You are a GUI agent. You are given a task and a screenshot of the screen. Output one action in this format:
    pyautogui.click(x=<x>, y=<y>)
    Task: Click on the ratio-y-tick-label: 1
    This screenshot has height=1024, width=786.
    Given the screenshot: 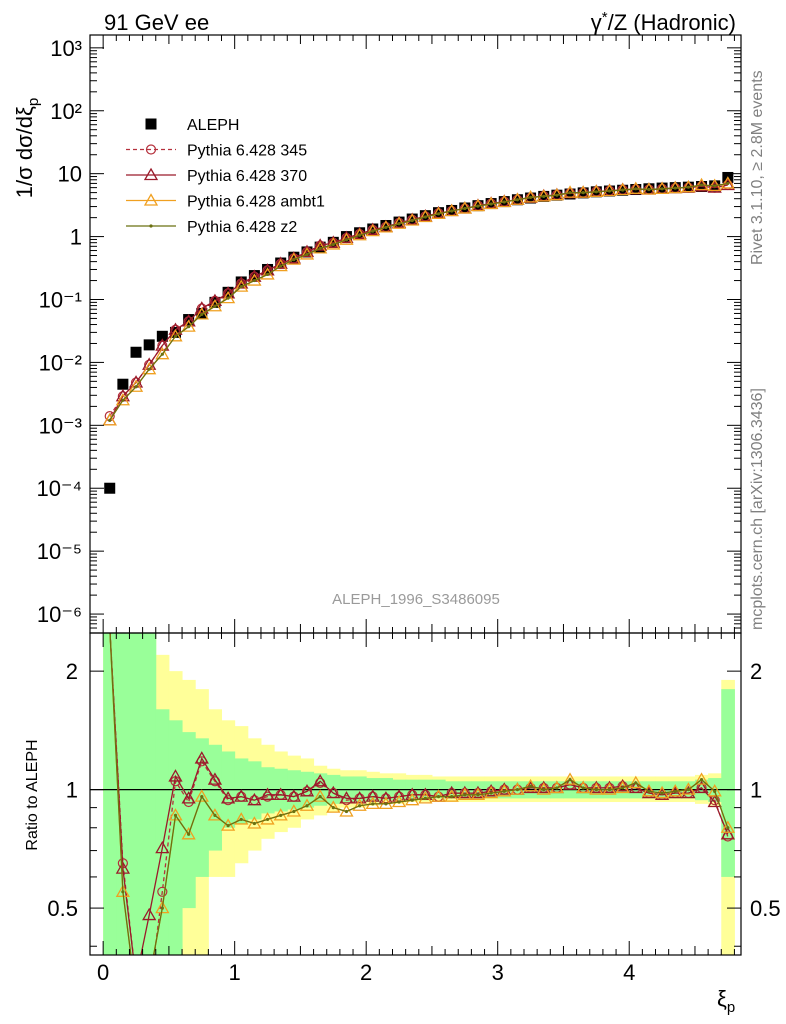 What is the action you would take?
    pyautogui.click(x=72, y=790)
    